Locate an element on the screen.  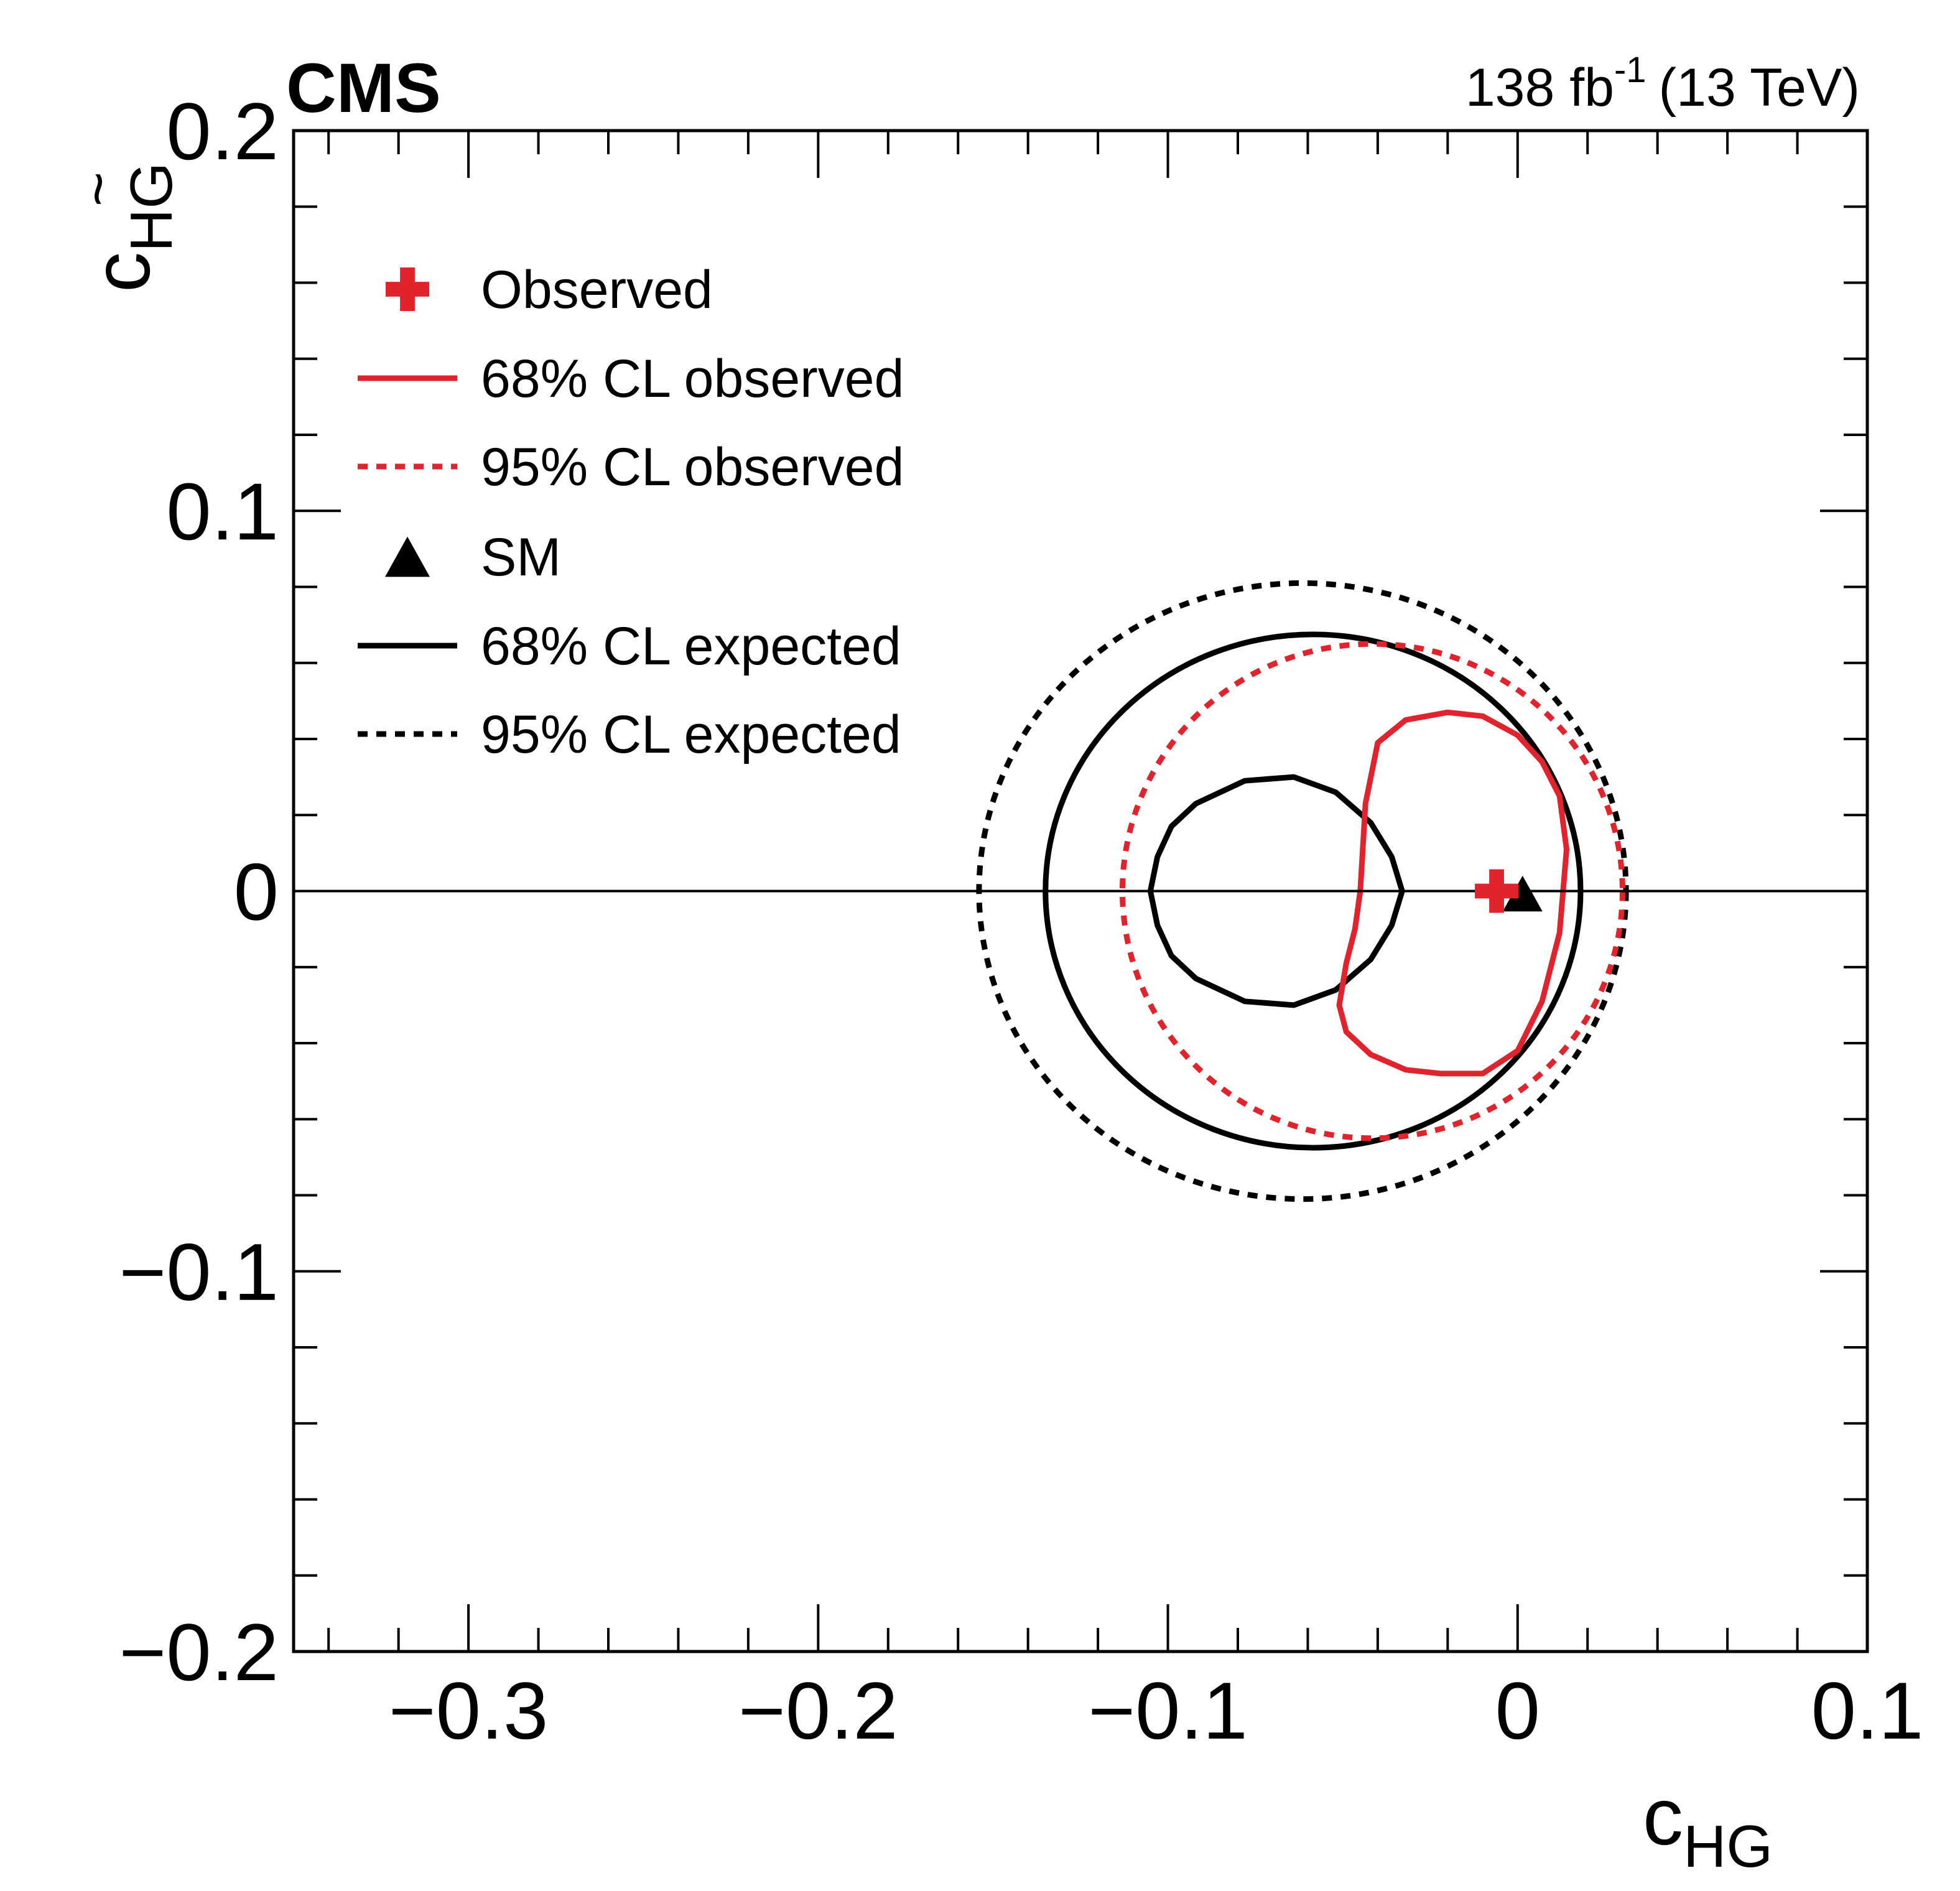
y-tick-label: 0.1 is located at coordinates (222, 511).